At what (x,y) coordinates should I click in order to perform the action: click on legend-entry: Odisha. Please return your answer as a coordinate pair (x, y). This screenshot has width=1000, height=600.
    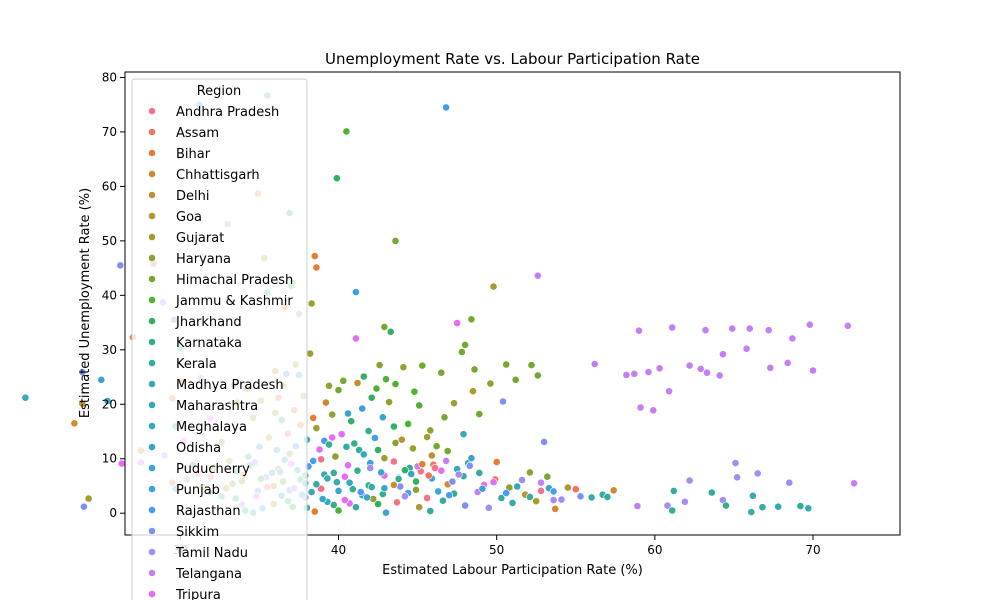
    Looking at the image, I should click on (184, 448).